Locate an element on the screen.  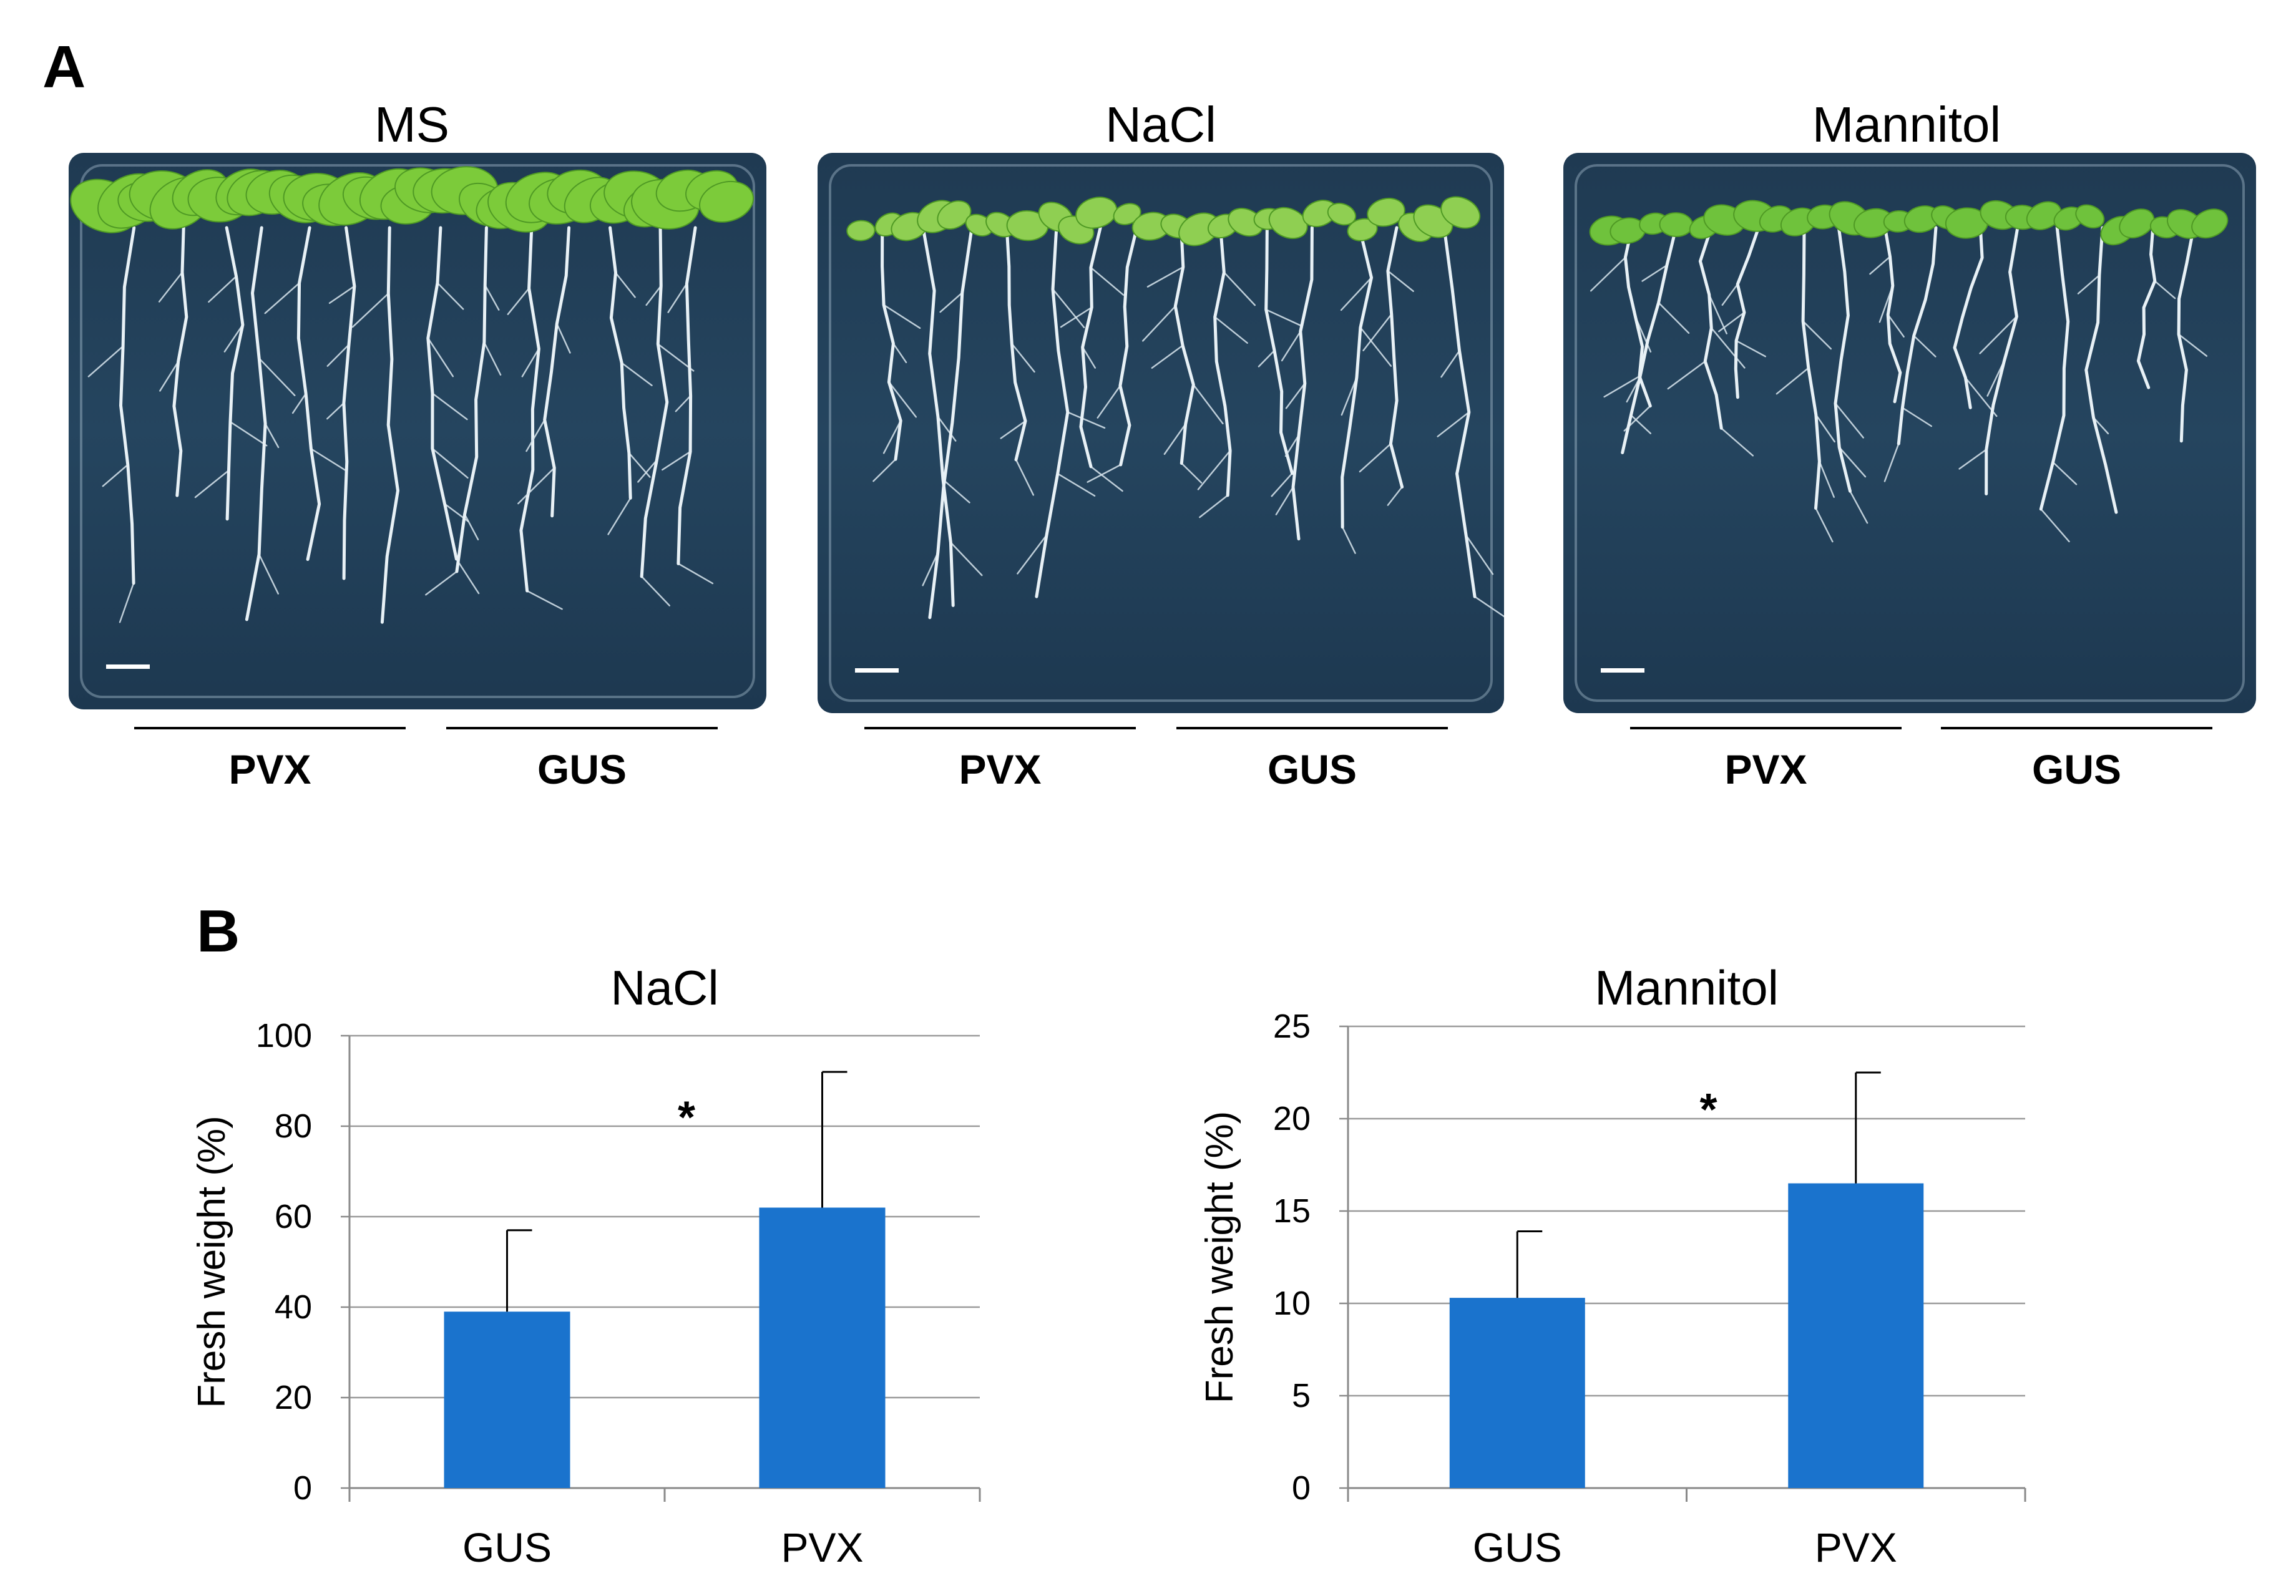
genotype-line-gus-ms is located at coordinates (582, 728).